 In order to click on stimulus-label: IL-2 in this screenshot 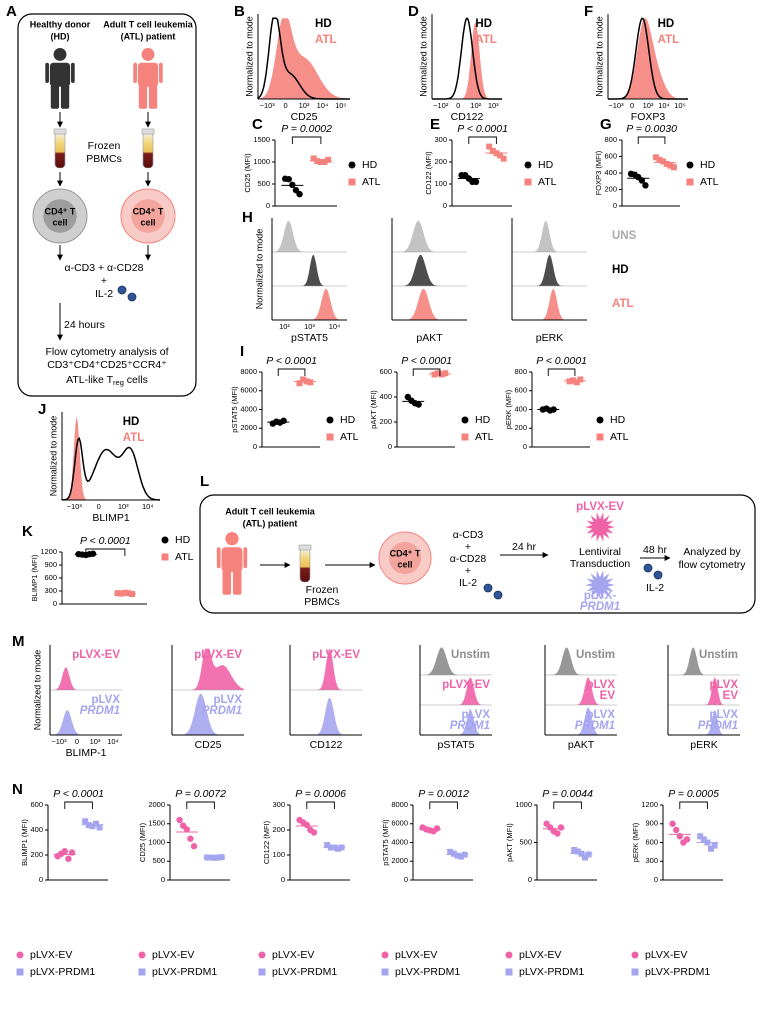, I will do `click(468, 583)`.